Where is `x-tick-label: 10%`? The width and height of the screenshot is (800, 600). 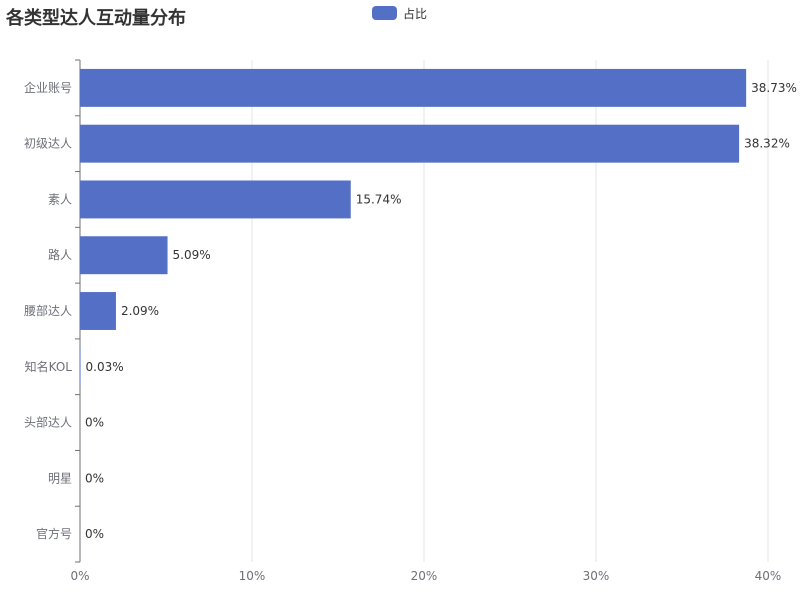 x-tick-label: 10% is located at coordinates (252, 576).